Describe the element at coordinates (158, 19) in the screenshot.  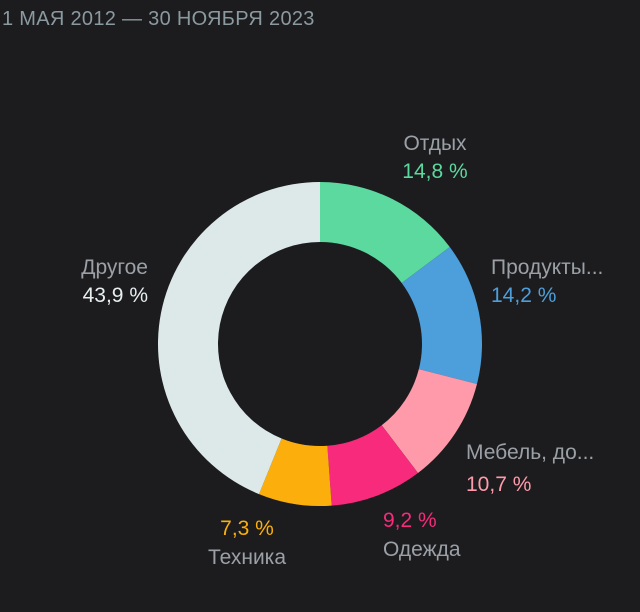
I see `date-range-label: 1 МАЯ 2012 — 30 НОЯБРЯ 2023` at that location.